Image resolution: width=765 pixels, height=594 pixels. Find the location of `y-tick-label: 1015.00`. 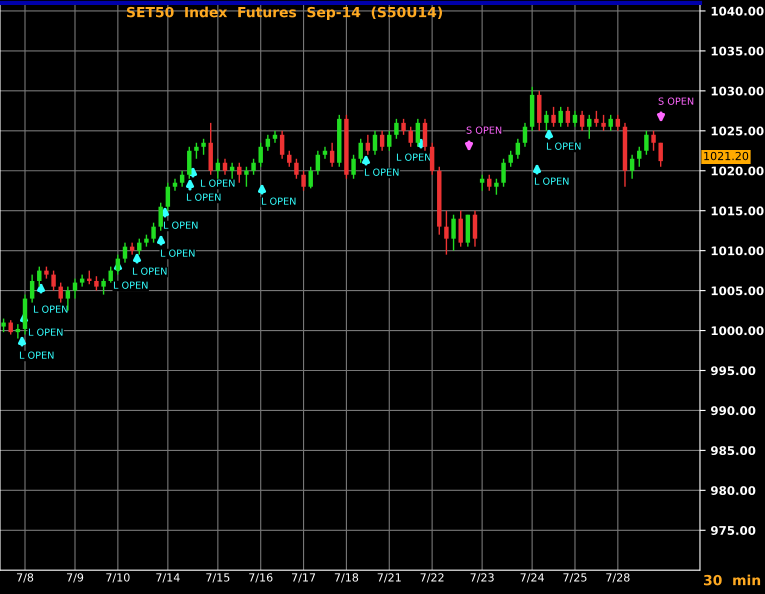

y-tick-label: 1015.00 is located at coordinates (738, 211).